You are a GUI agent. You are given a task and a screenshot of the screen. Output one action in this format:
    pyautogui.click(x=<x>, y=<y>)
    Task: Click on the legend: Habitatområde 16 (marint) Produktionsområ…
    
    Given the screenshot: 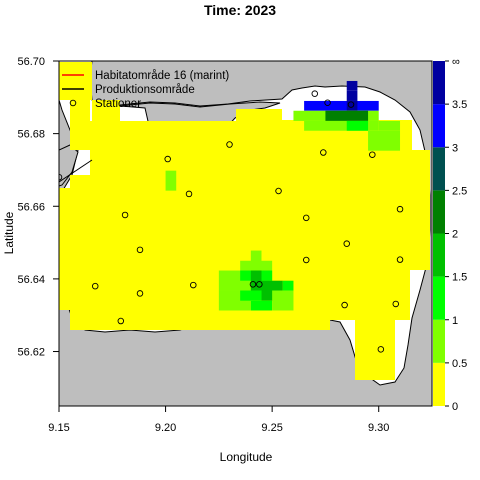 What is the action you would take?
    pyautogui.click(x=145, y=90)
    